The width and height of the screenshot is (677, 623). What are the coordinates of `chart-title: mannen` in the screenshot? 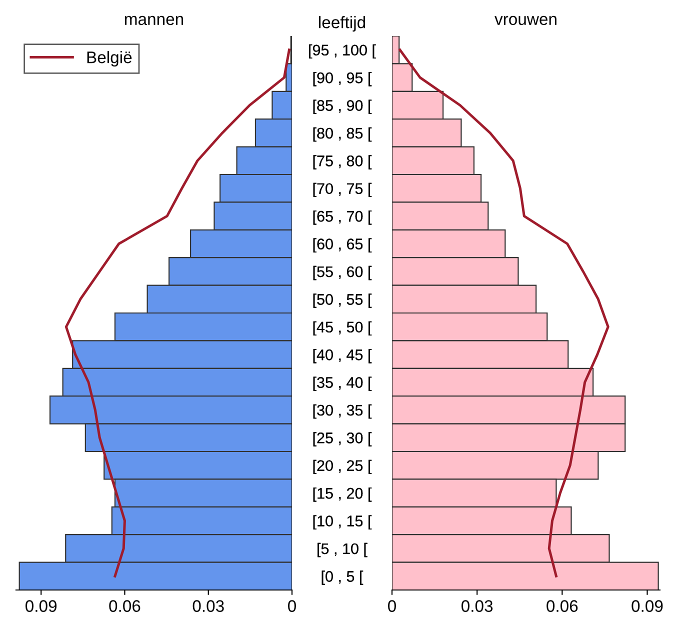 It's located at (154, 21).